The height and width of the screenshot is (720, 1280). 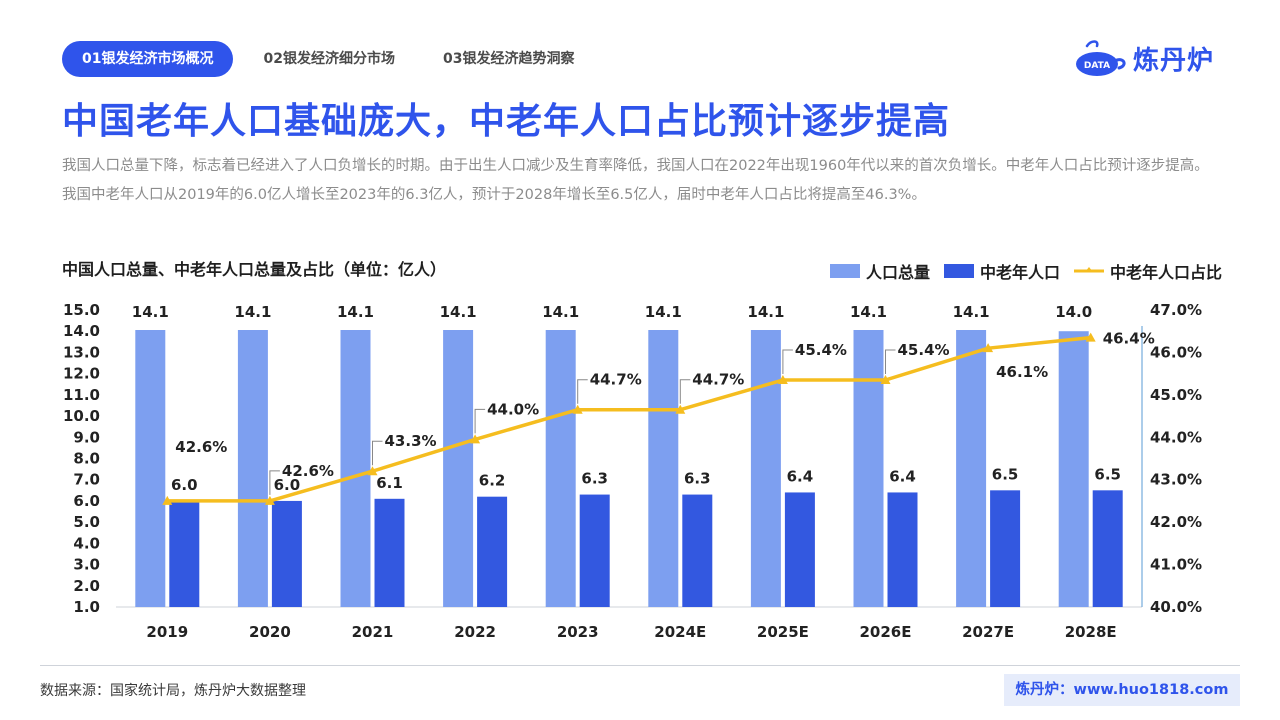 I want to click on data-label-ratio: 46.4%, so click(x=1129, y=339).